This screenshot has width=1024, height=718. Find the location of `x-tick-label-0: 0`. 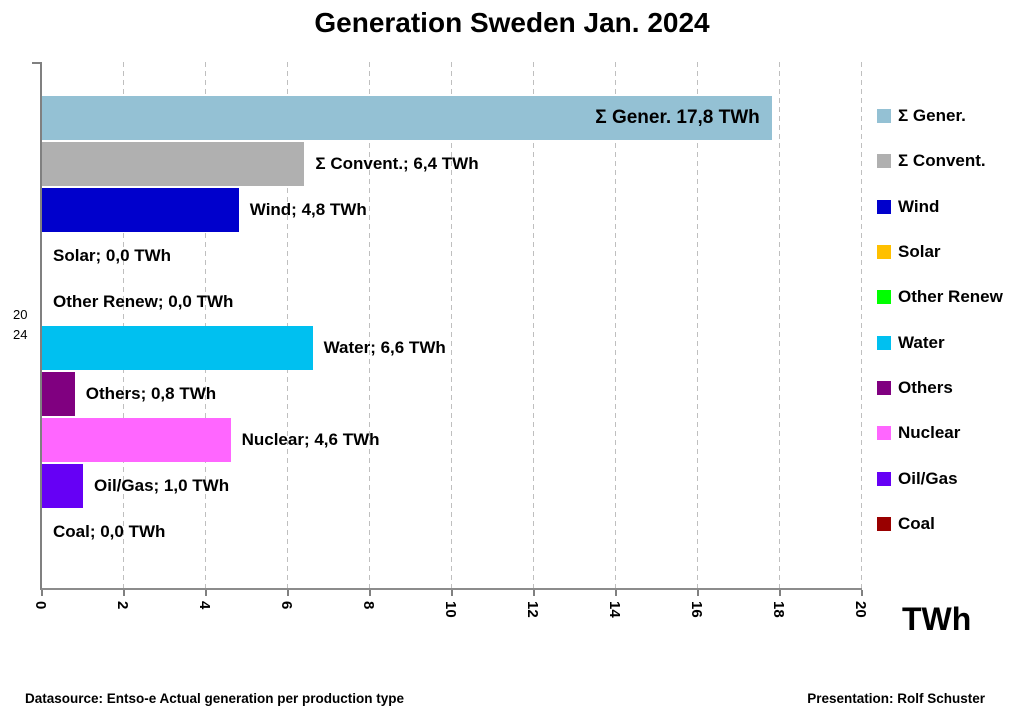

x-tick-label-0: 0 is located at coordinates (40, 605).